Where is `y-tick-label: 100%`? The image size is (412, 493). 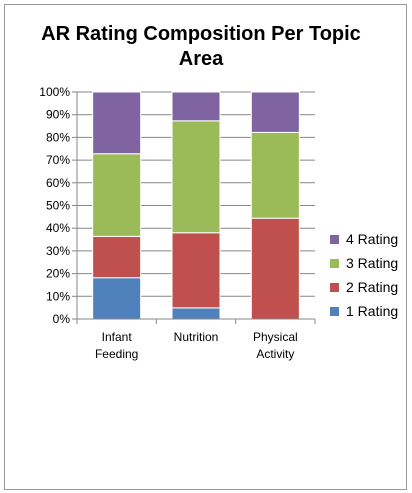 y-tick-label: 100% is located at coordinates (54, 92).